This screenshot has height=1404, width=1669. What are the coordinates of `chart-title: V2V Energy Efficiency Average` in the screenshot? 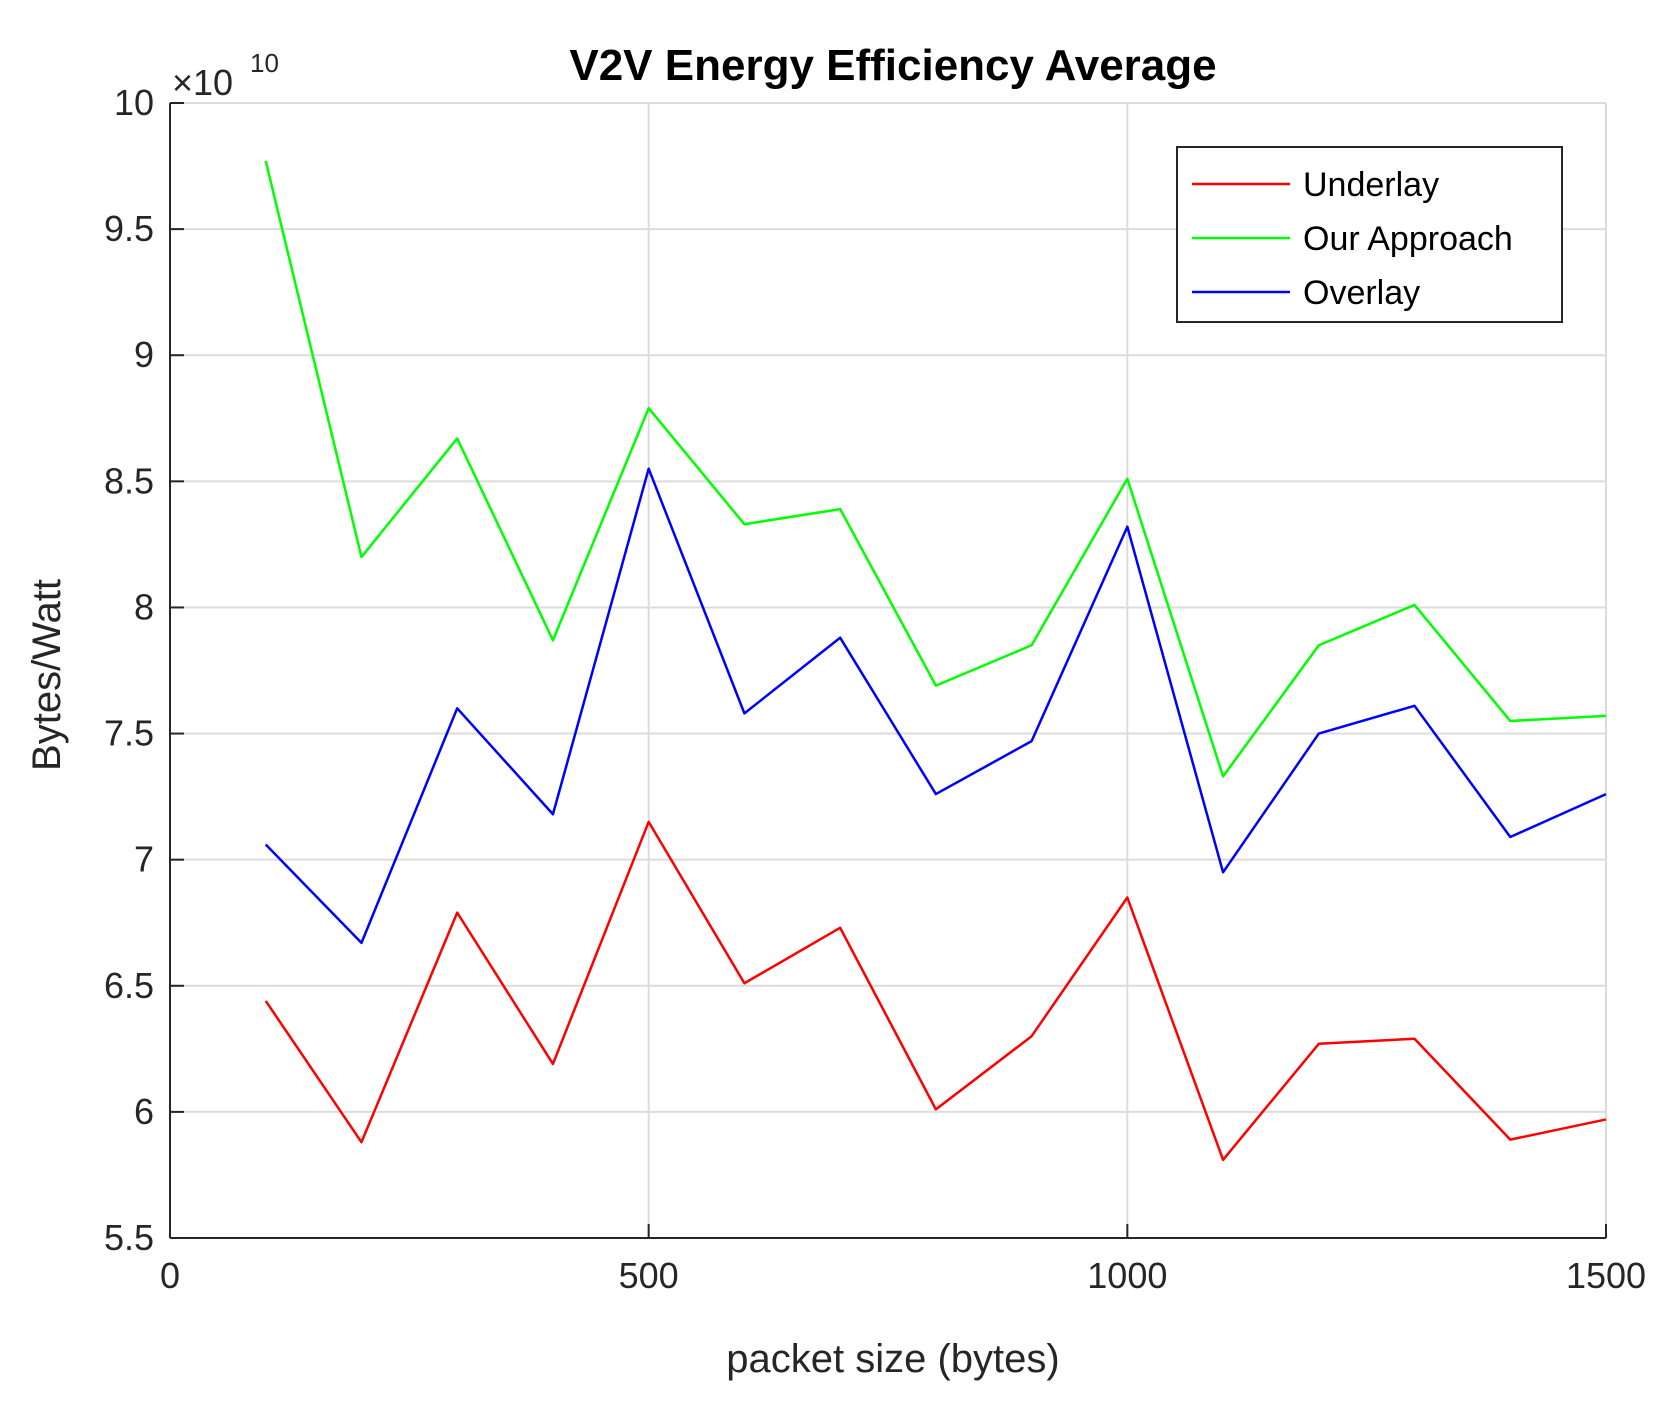 It's located at (892, 65).